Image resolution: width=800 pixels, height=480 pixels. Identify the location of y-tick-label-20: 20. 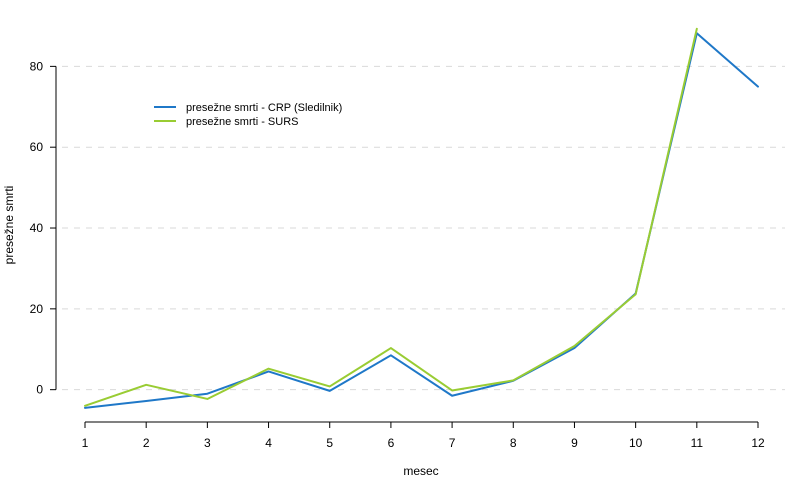
(37, 309).